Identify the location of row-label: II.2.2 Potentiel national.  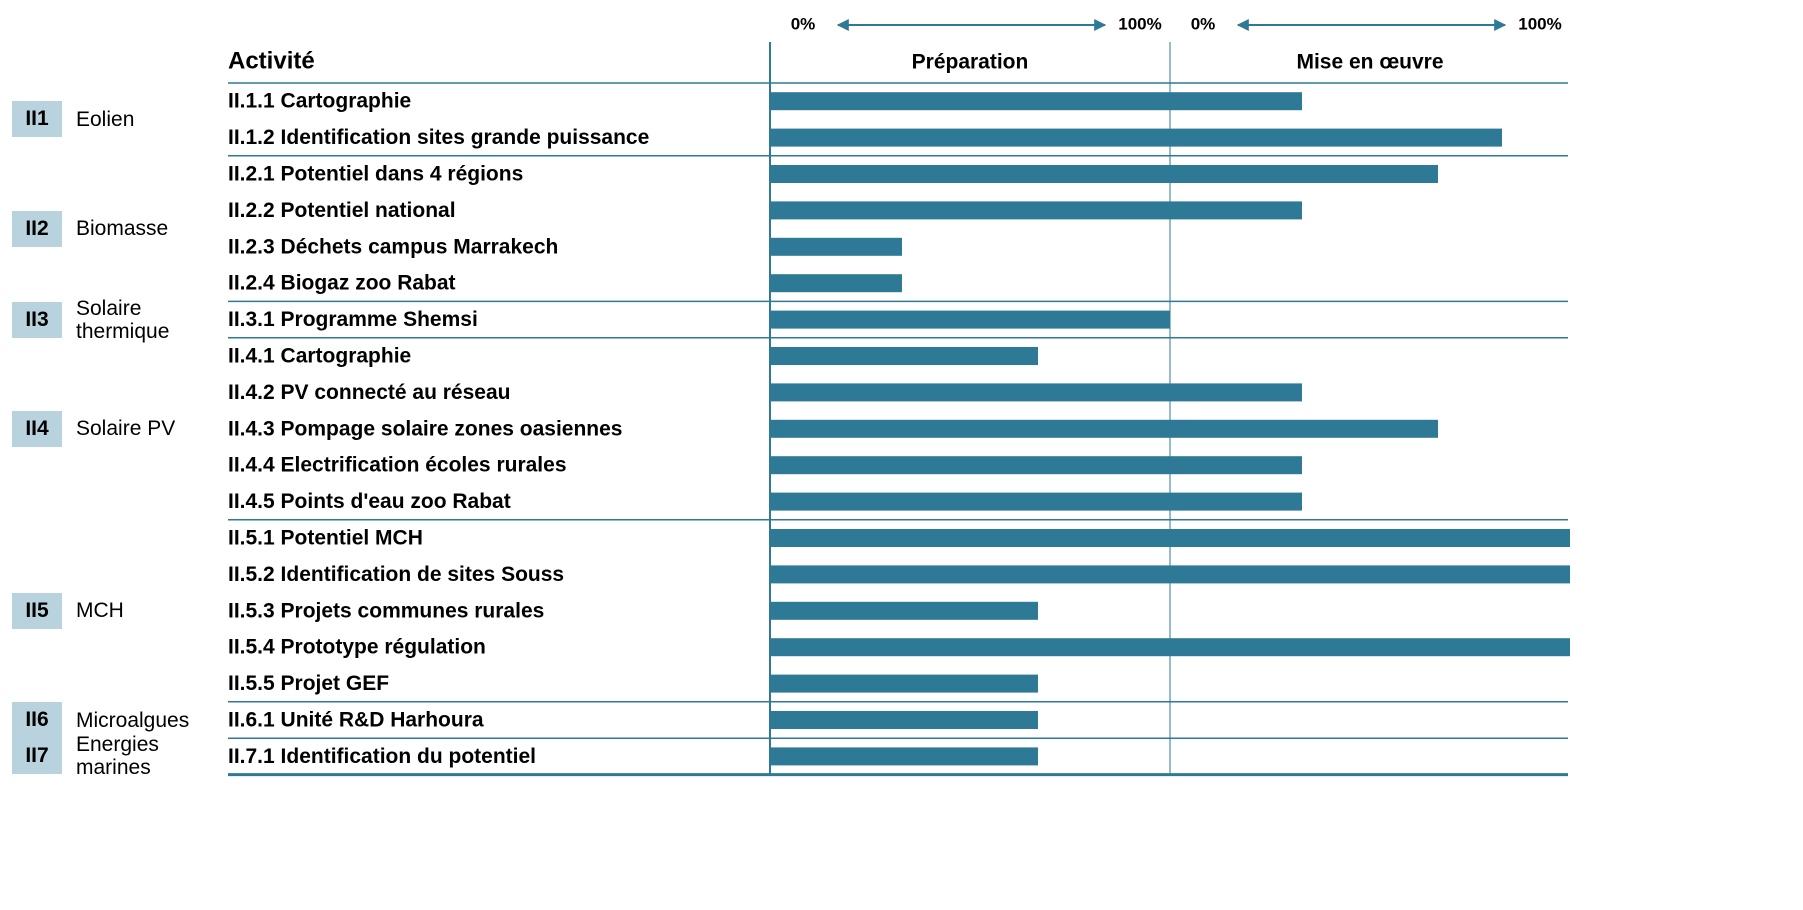
(342, 210).